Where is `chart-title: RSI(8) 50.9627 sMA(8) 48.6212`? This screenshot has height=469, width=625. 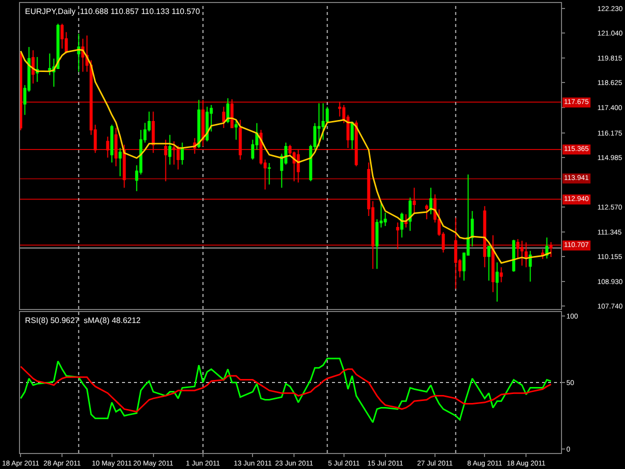 chart-title: RSI(8) 50.9627 sMA(8) 48.6212 is located at coordinates (83, 320).